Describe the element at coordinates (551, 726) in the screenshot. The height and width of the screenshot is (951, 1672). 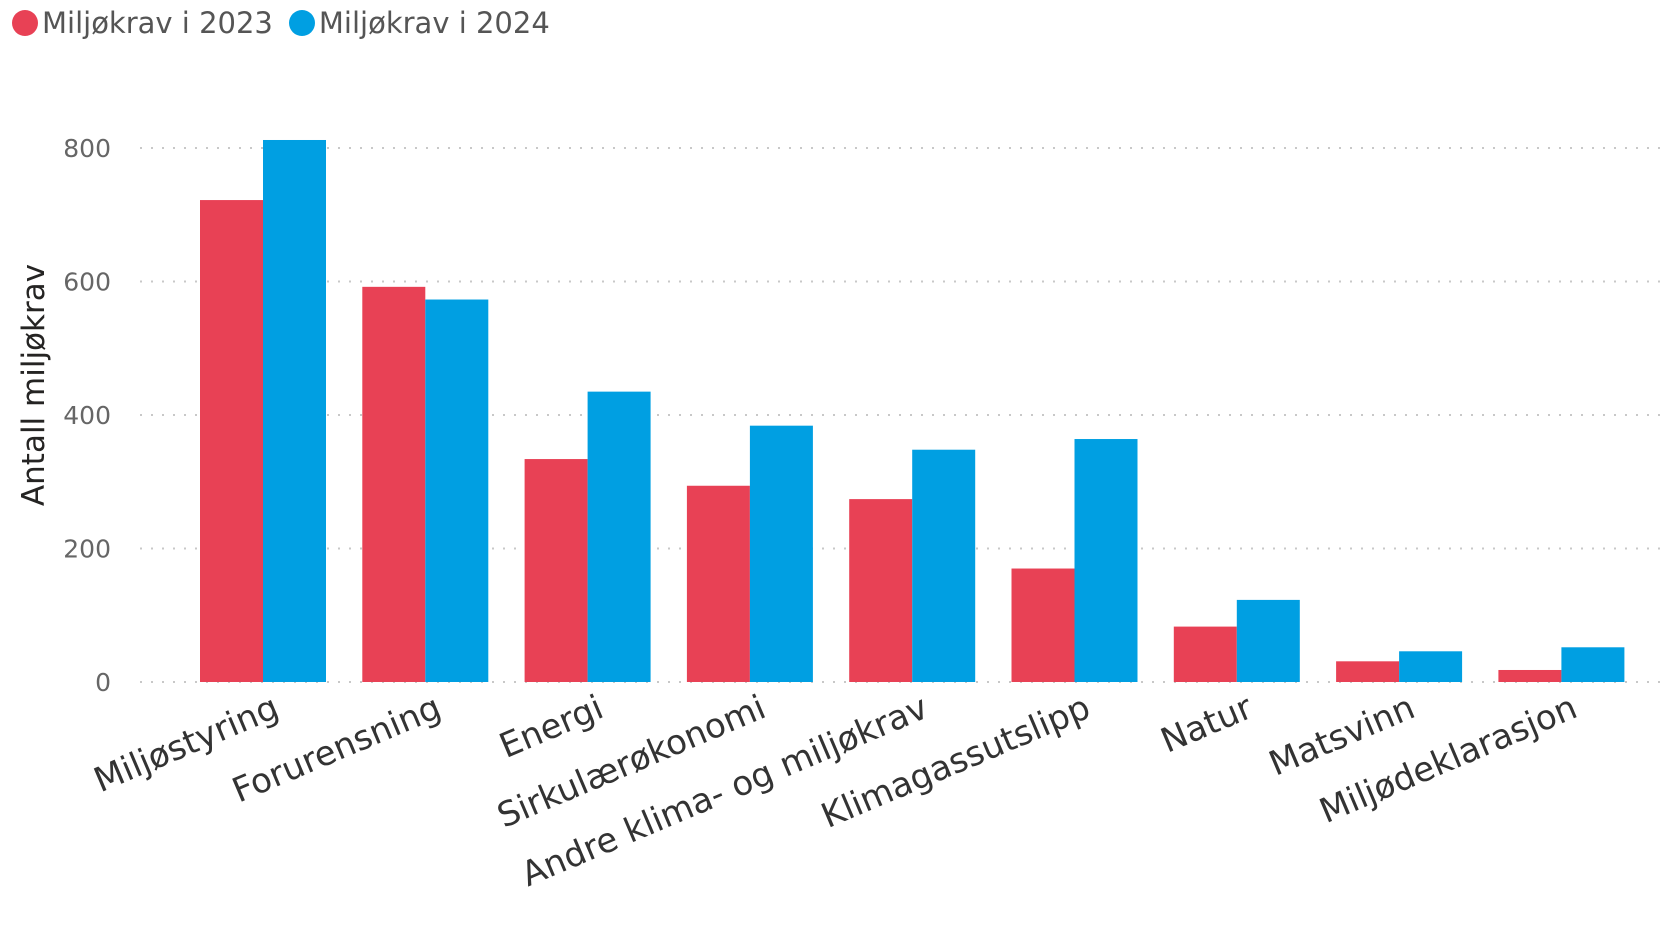
I see `x-category-label: Energi` at that location.